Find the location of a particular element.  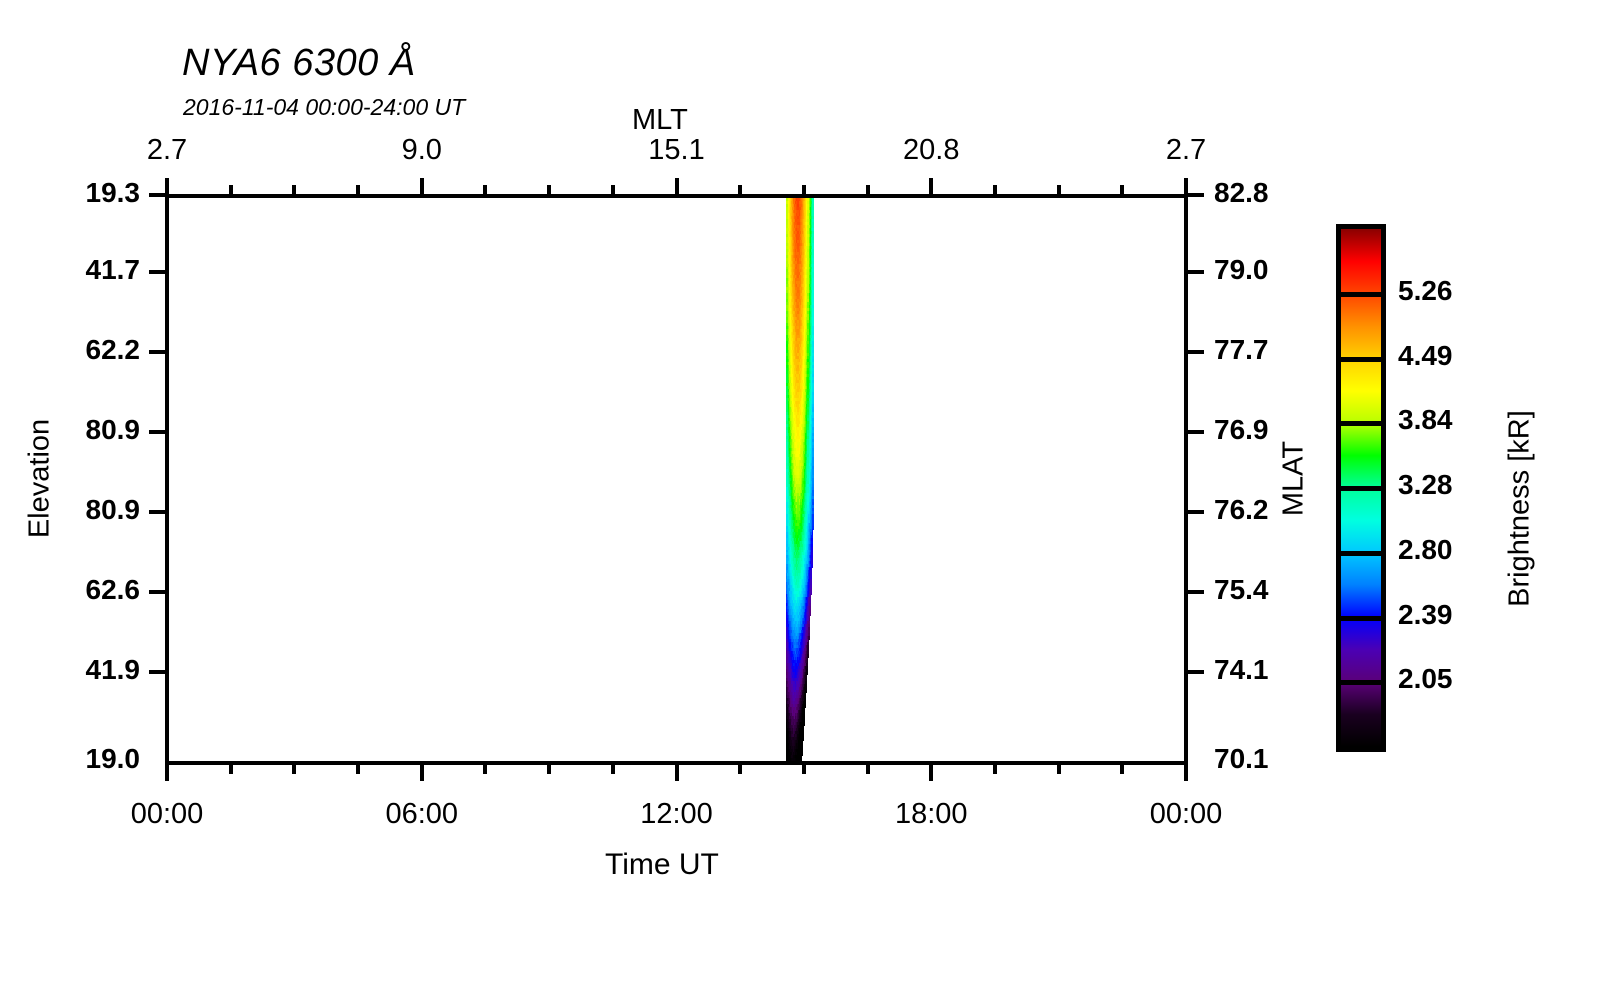

page-title: NYA6 6300 Å is located at coordinates (299, 63).